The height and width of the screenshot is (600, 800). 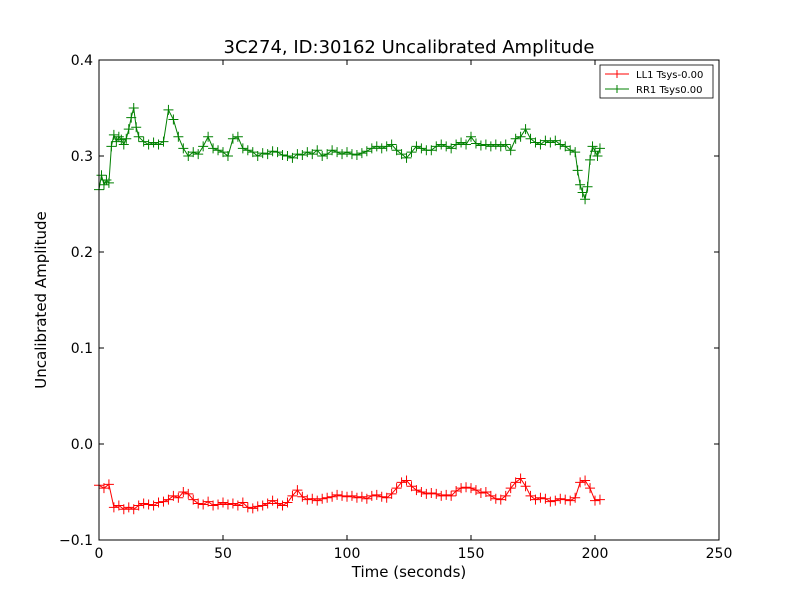 I want to click on legend-label-ll1: LL1 Tsys-0.00, so click(x=669, y=75).